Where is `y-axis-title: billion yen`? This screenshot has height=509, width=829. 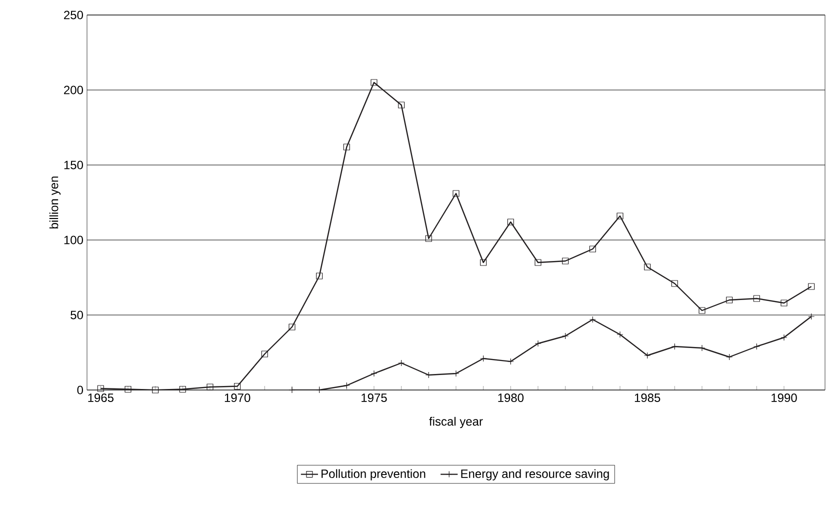 y-axis-title: billion yen is located at coordinates (55, 202).